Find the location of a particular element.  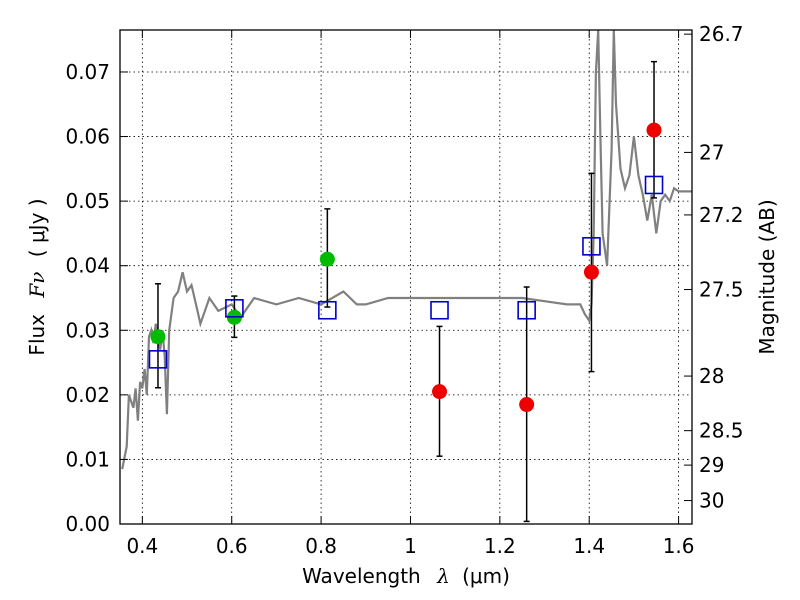

y-tick-label: 0.05 is located at coordinates (87, 201).